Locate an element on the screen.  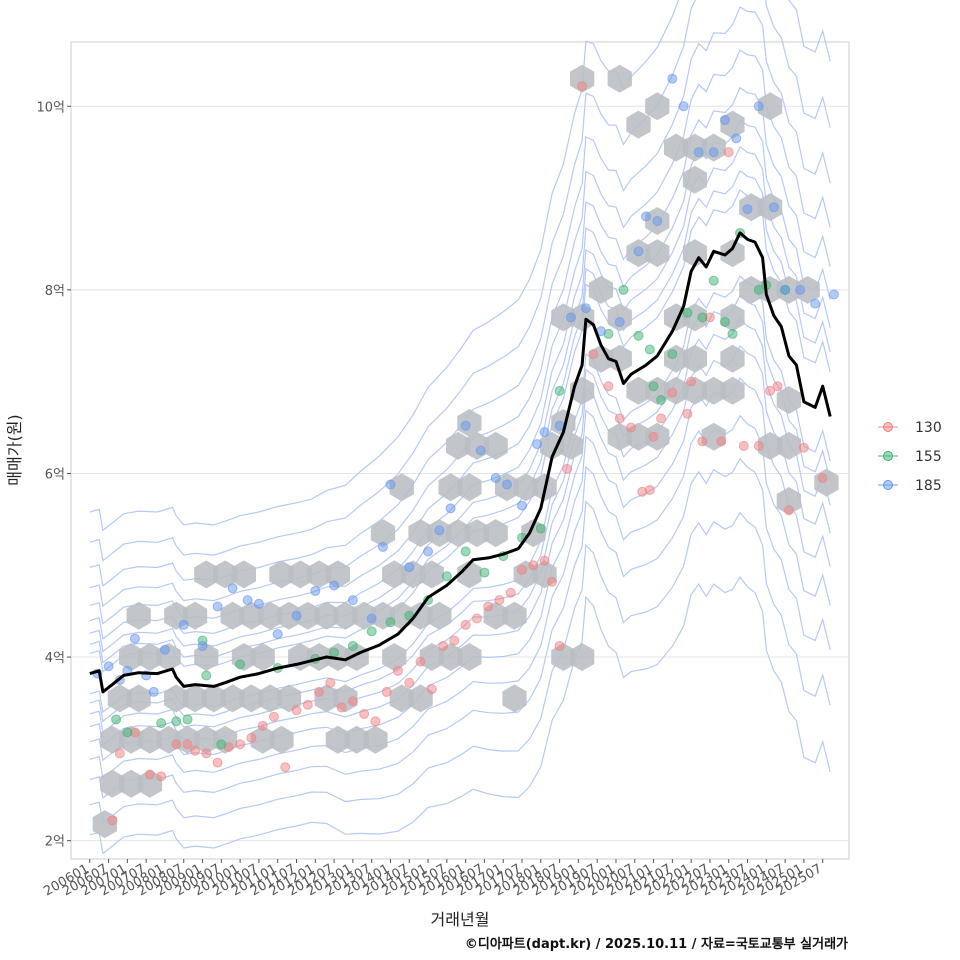
y-axis-title: 매매가(원) is located at coordinates (14, 449).